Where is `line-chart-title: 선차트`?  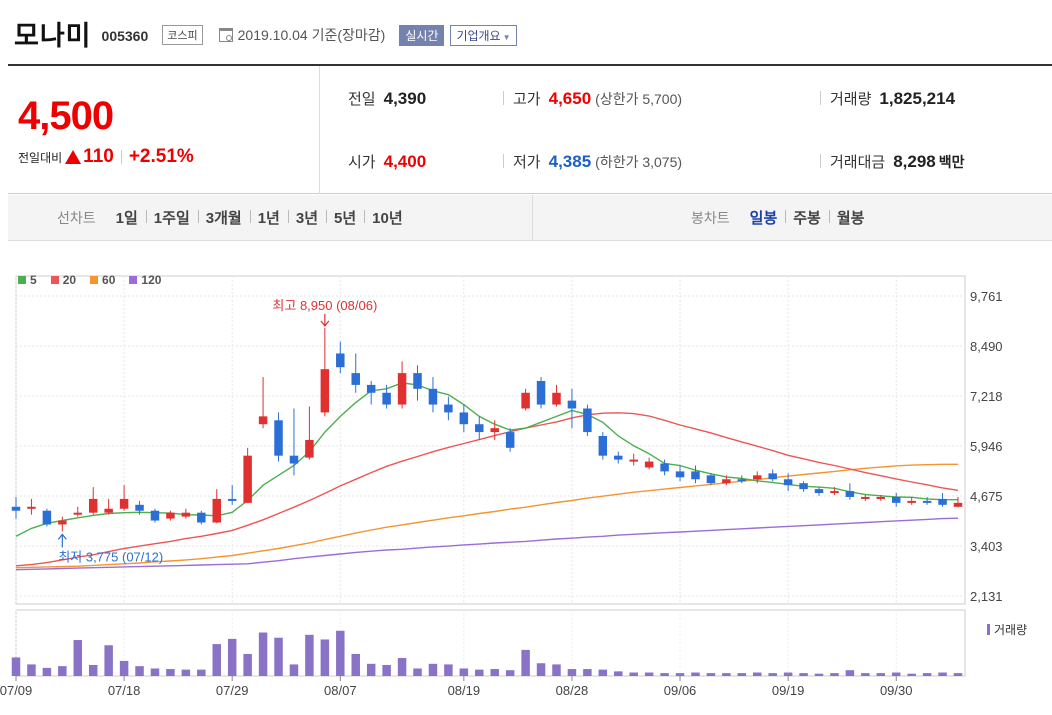
line-chart-title: 선차트 is located at coordinates (76, 217).